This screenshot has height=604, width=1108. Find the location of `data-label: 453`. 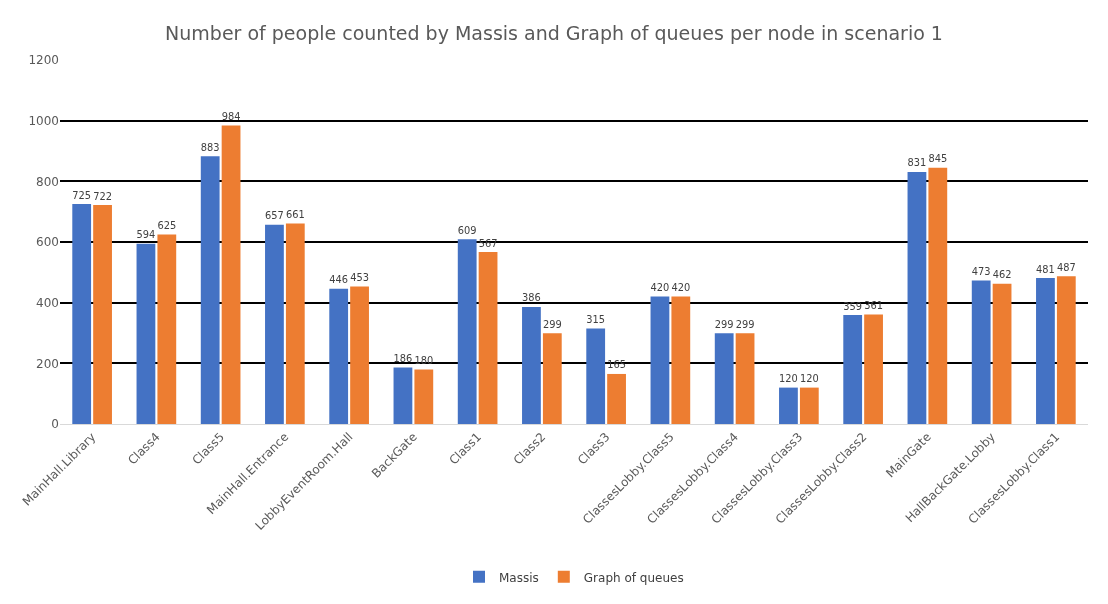

data-label: 453 is located at coordinates (359, 278).